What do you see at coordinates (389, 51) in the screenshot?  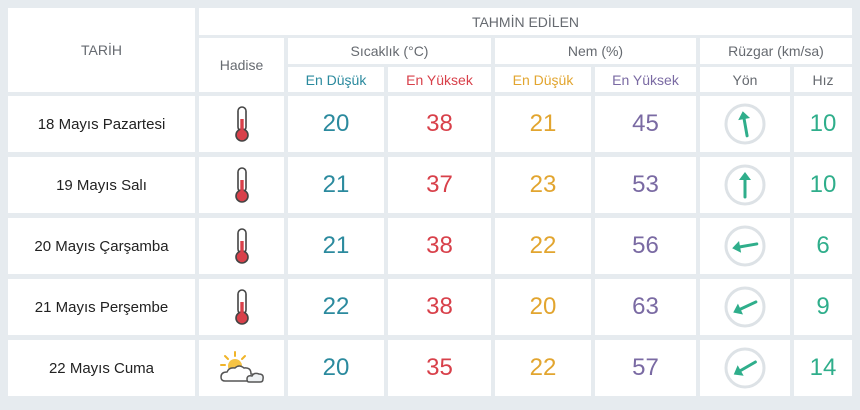 I see `header-sicaklik: Sıcaklık (°C)` at bounding box center [389, 51].